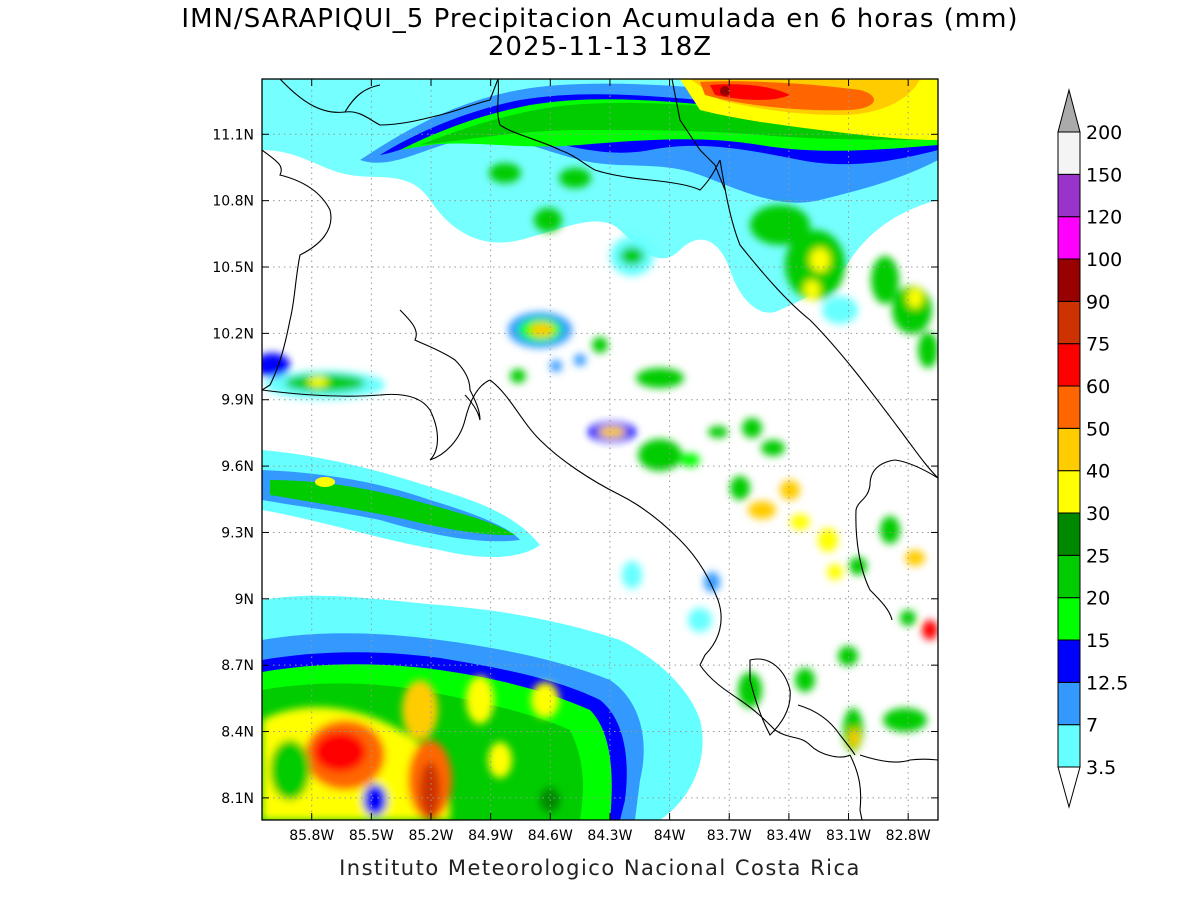 The image size is (1200, 900). I want to click on lat-tick-label: 10.5N, so click(233, 268).